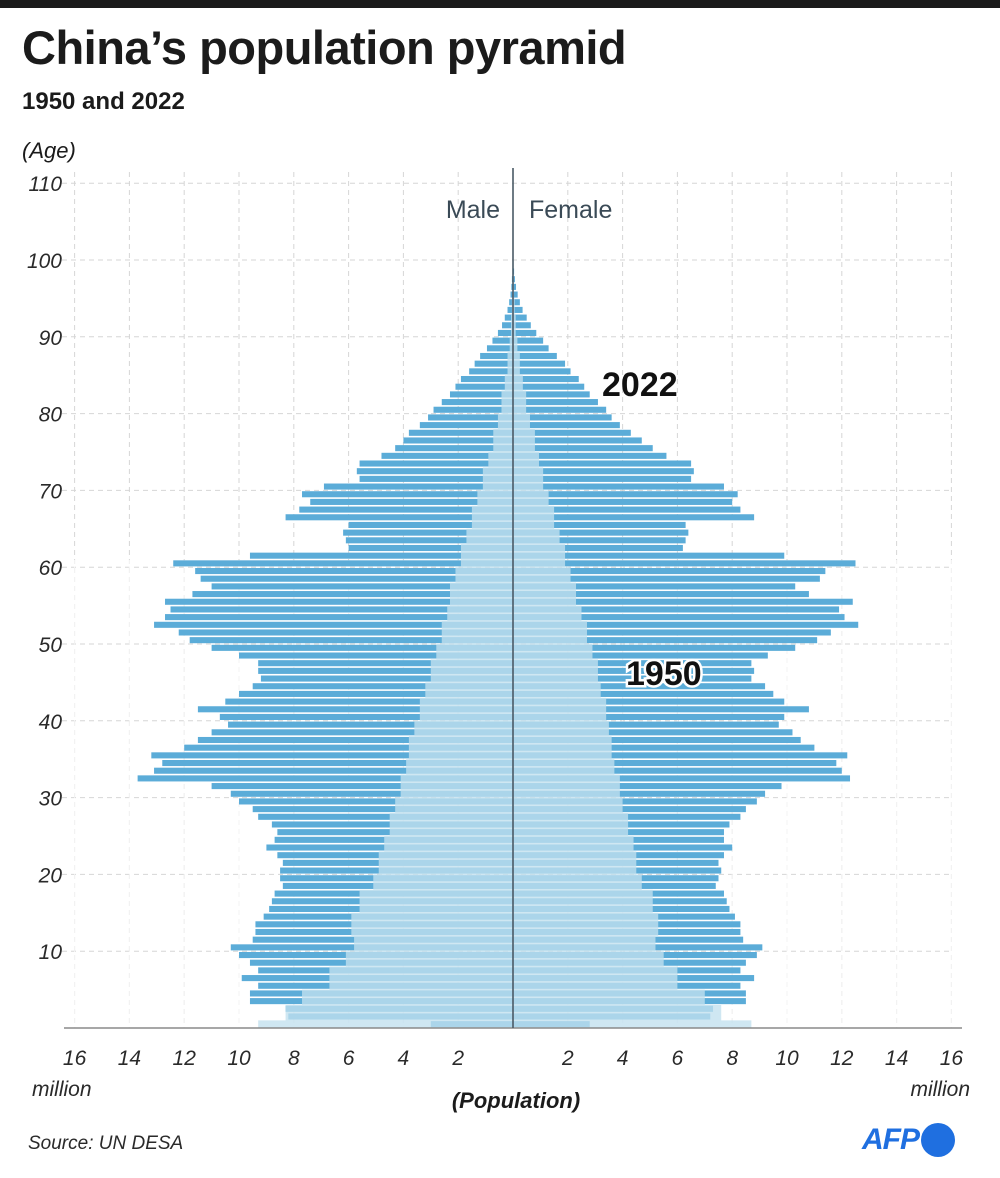 The height and width of the screenshot is (1178, 1000). What do you see at coordinates (891, 1139) in the screenshot?
I see `afp-logo-text: AFP` at bounding box center [891, 1139].